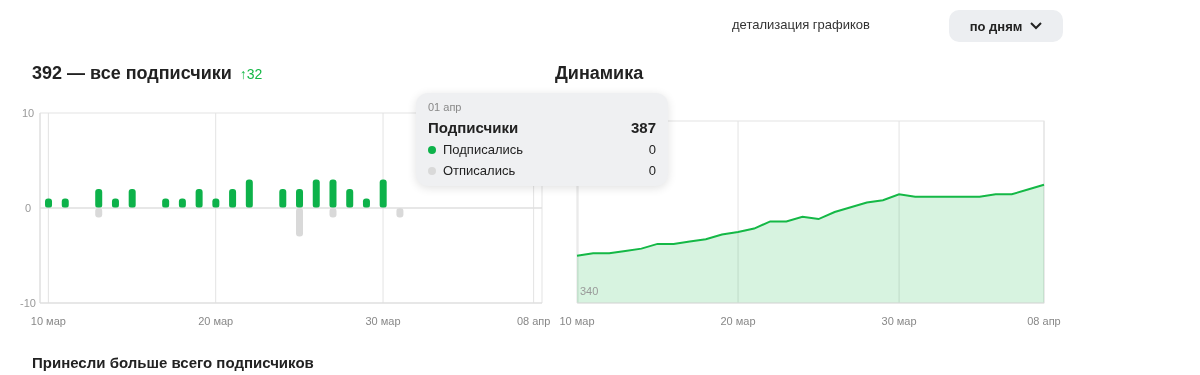 This screenshot has height=375, width=1200. What do you see at coordinates (132, 73) in the screenshot?
I see `chart-title: 392 — все подписчики` at bounding box center [132, 73].